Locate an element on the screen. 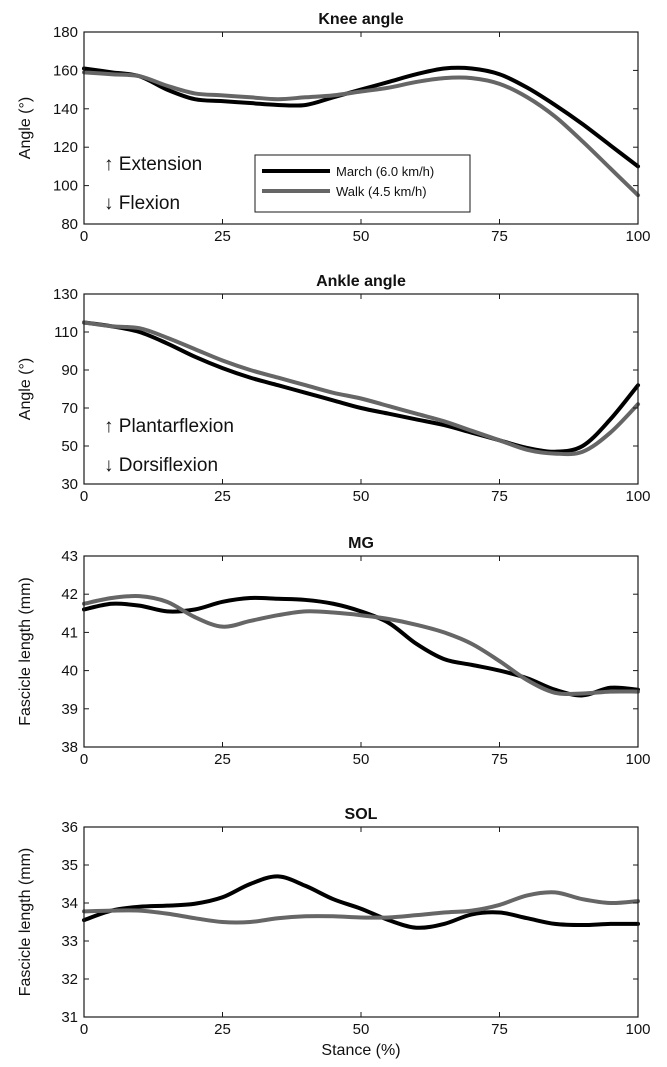 This screenshot has width=667, height=1067. mg-walk-line is located at coordinates (361, 645).